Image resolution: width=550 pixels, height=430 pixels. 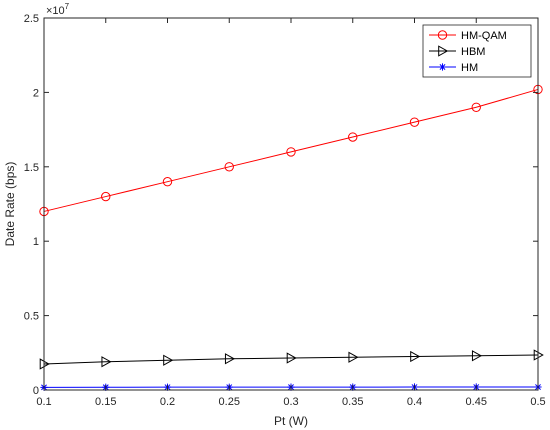 What do you see at coordinates (36, 391) in the screenshot?
I see `y-tick-label: 0` at bounding box center [36, 391].